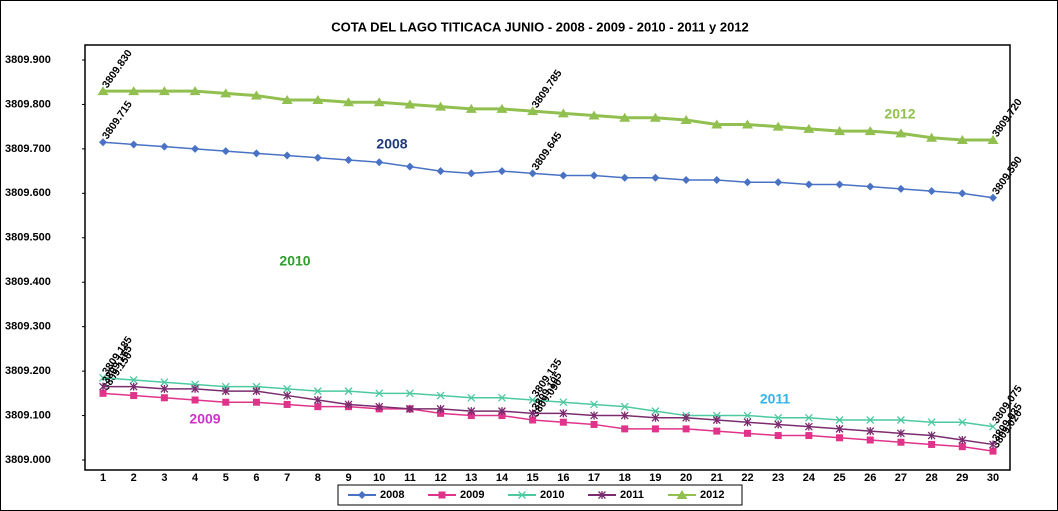  Describe the element at coordinates (28, 282) in the screenshot. I see `y-tick-label: 3809.400` at that location.